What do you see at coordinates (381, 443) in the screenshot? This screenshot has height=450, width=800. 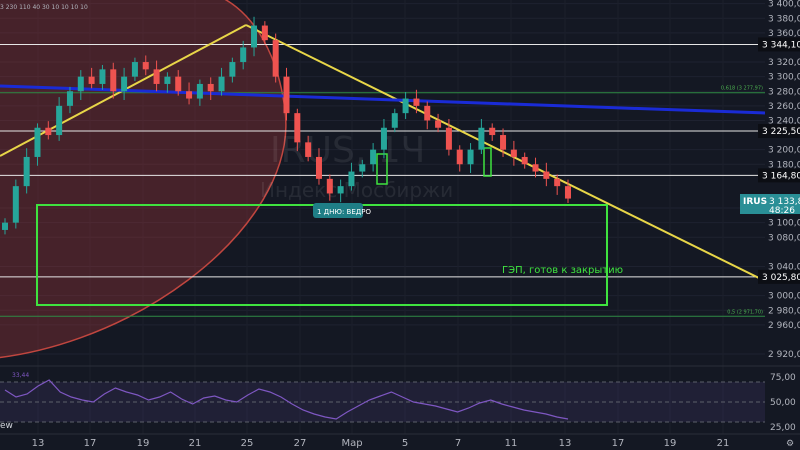 I see `time-axis: 13 17 19 21 25 27 Мар 5 7 11 13 17 19 21` at bounding box center [381, 443].